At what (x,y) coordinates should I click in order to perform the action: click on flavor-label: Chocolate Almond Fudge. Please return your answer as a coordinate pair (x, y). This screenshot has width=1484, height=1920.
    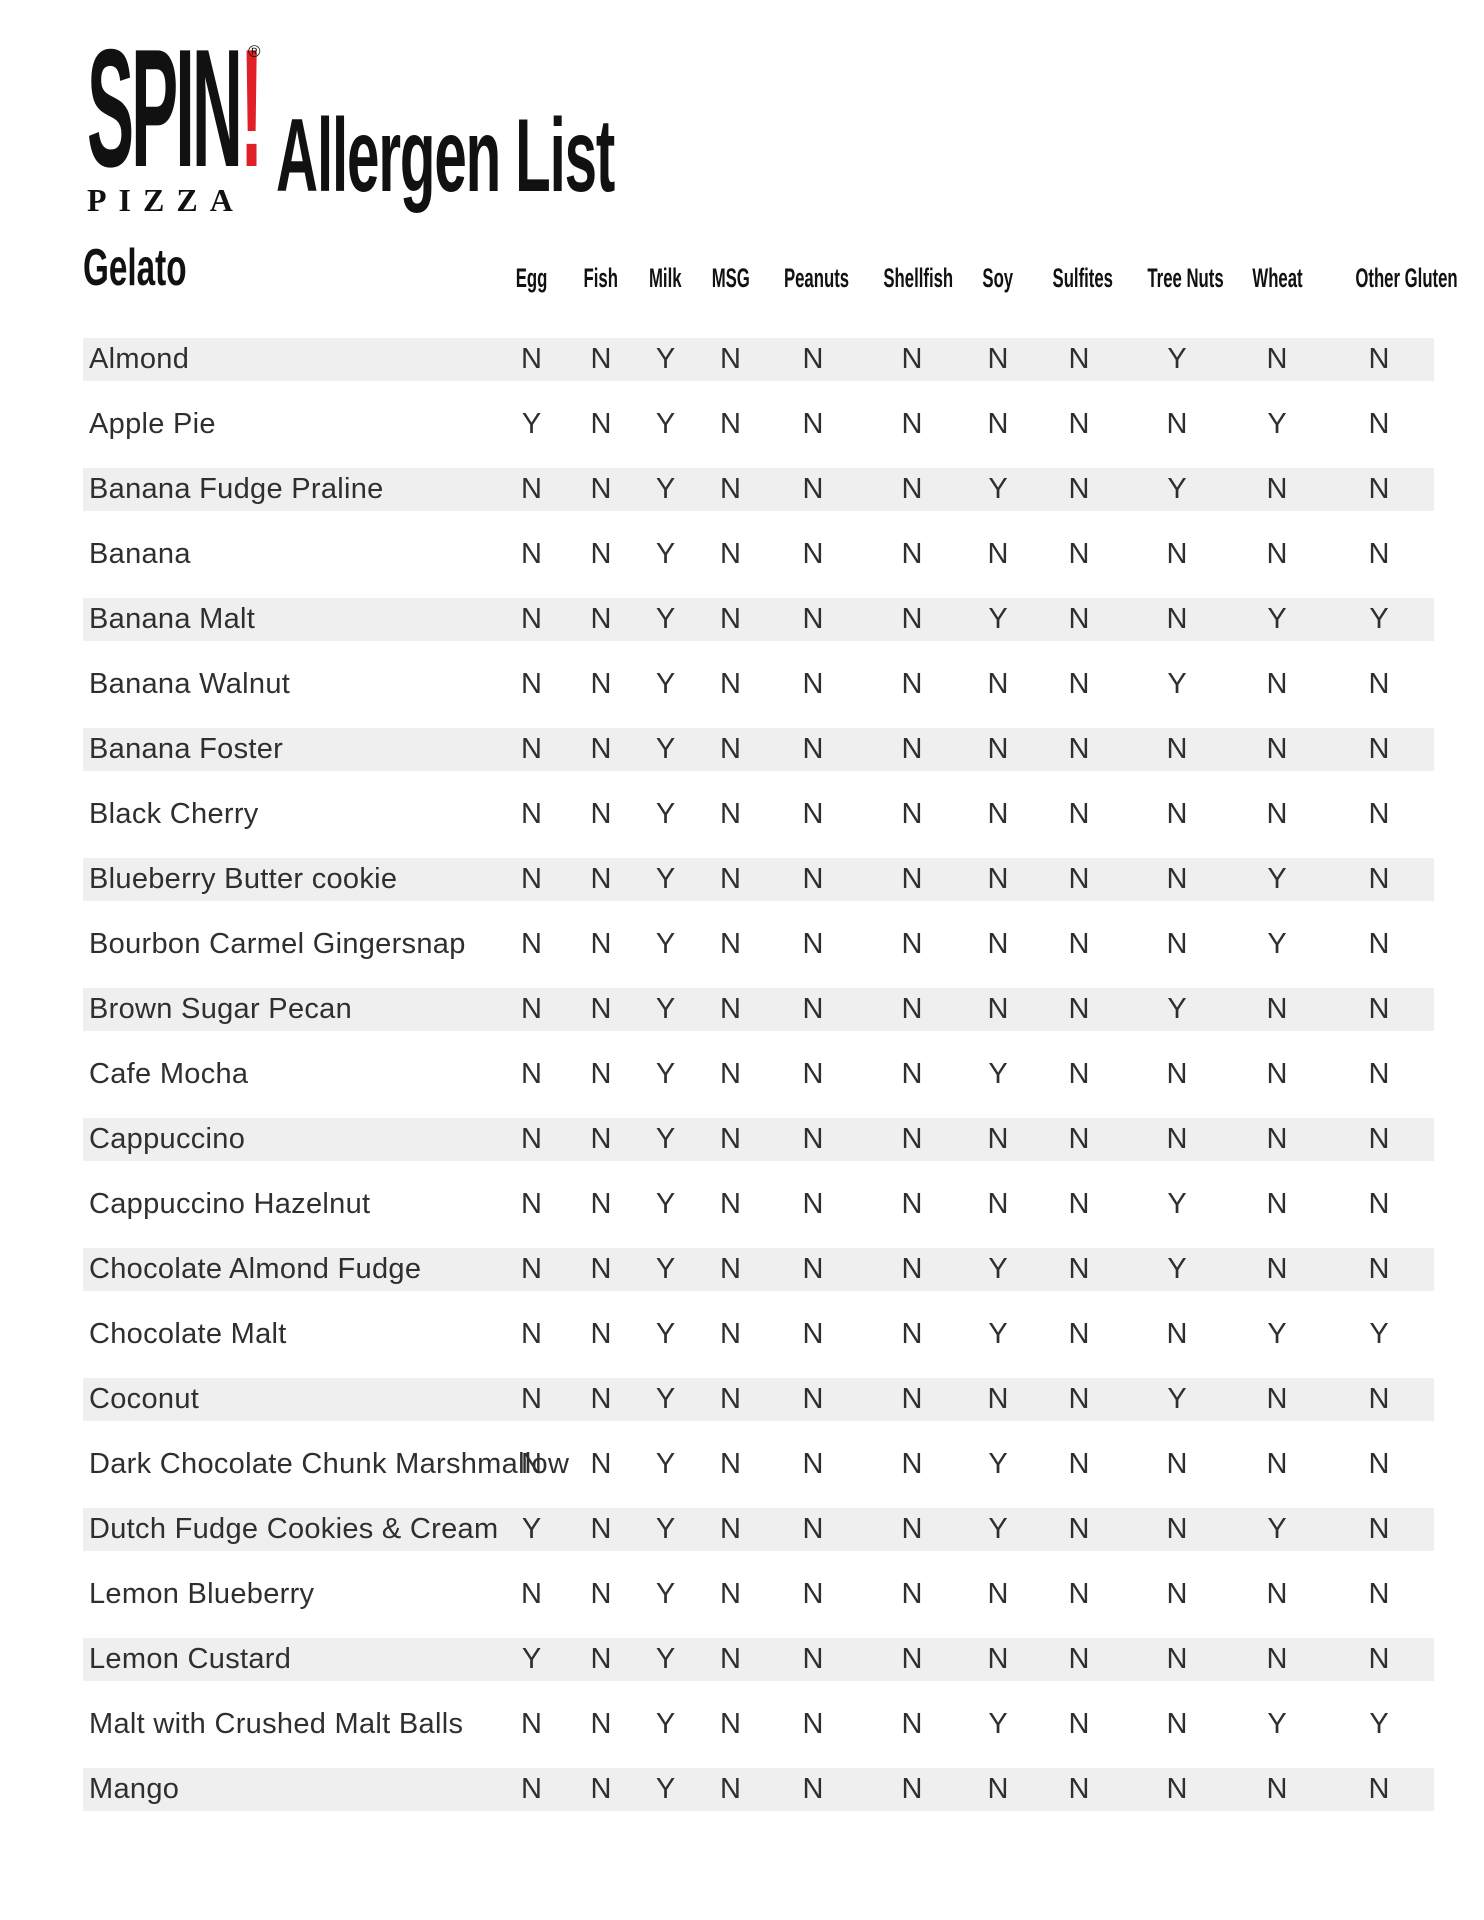
    Looking at the image, I should click on (255, 1269).